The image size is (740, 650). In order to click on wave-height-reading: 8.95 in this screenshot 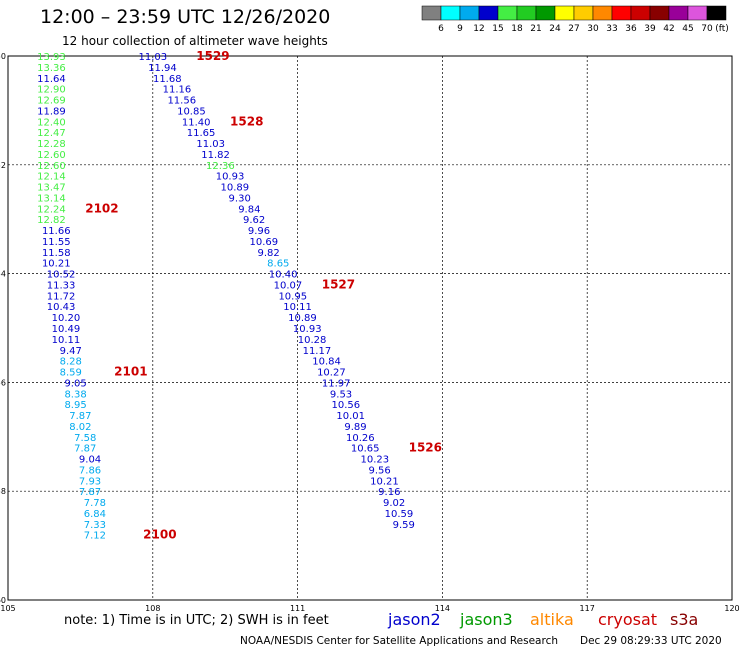, I will do `click(75, 405)`.